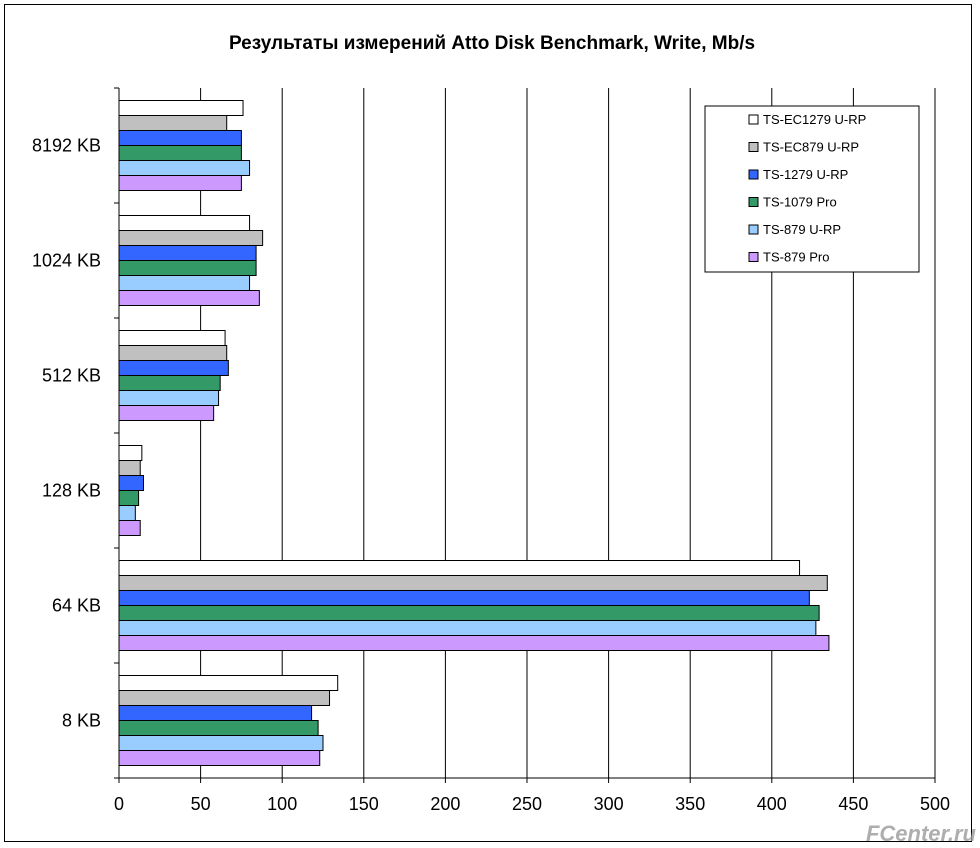 Image resolution: width=980 pixels, height=848 pixels. Describe the element at coordinates (81, 721) in the screenshot. I see `category-label: 8 KB` at that location.